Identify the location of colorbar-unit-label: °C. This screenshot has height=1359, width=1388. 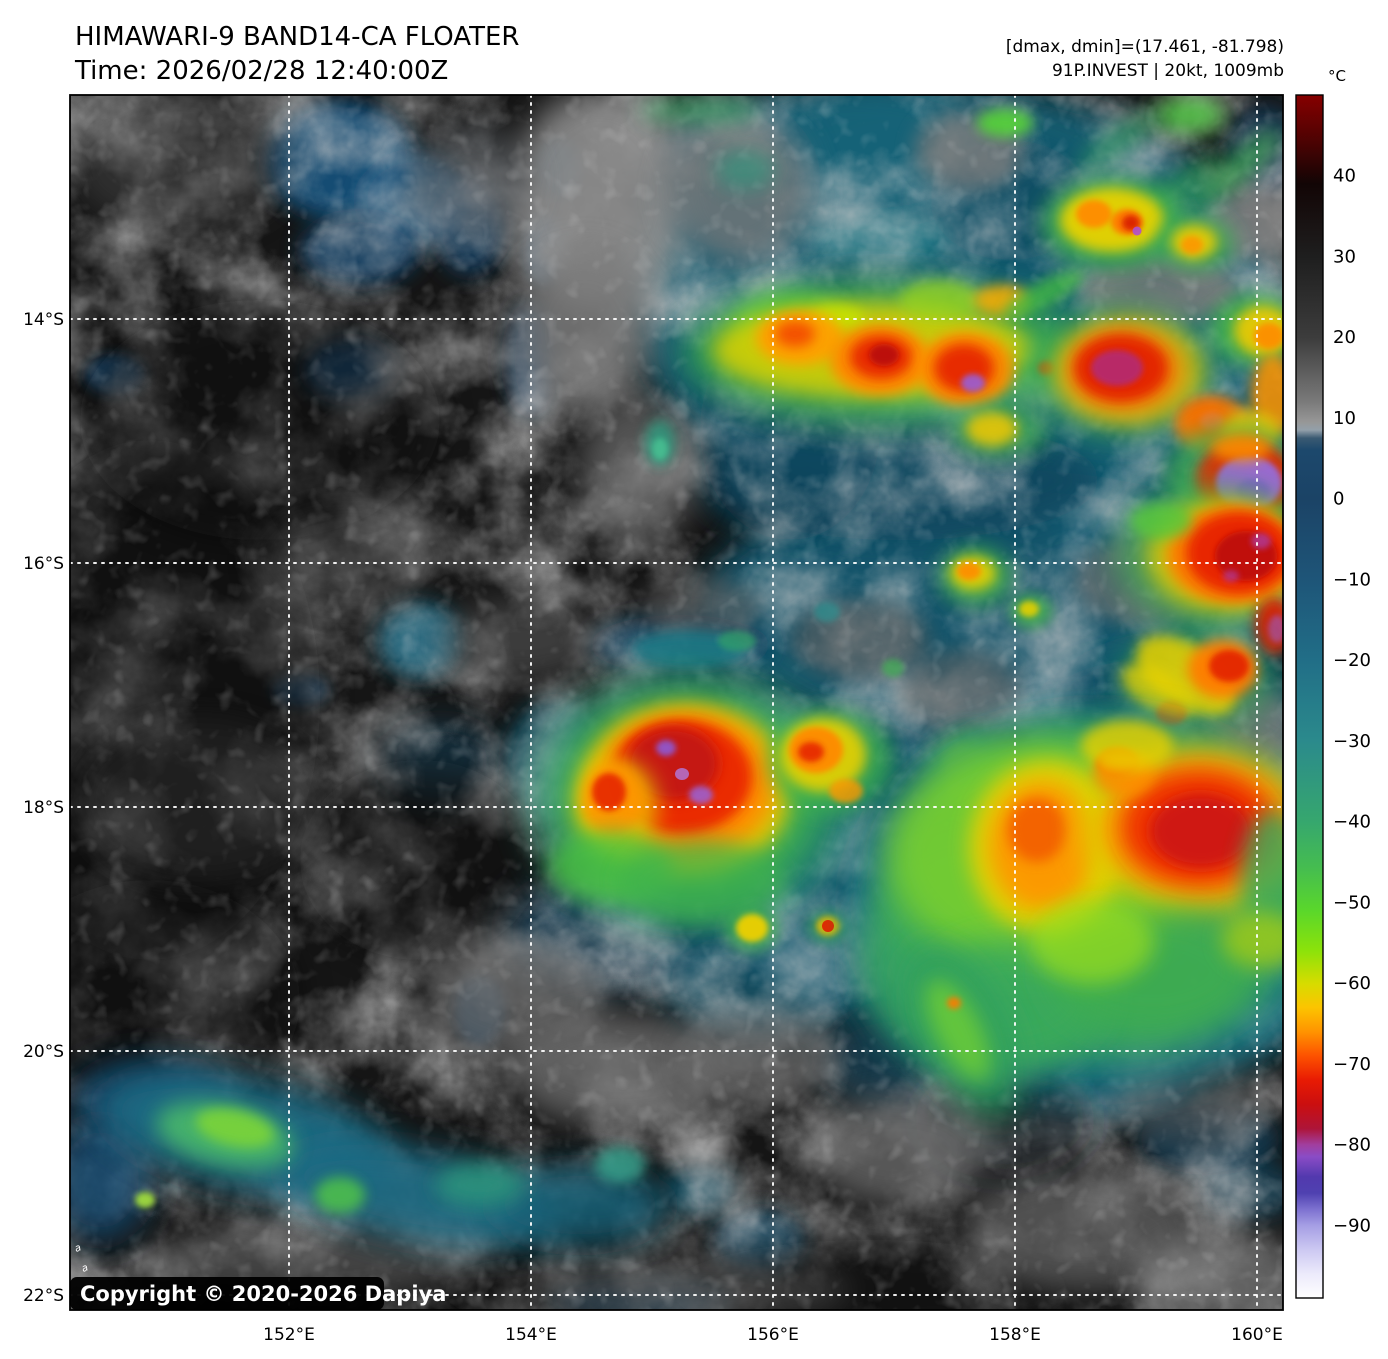
(1337, 76).